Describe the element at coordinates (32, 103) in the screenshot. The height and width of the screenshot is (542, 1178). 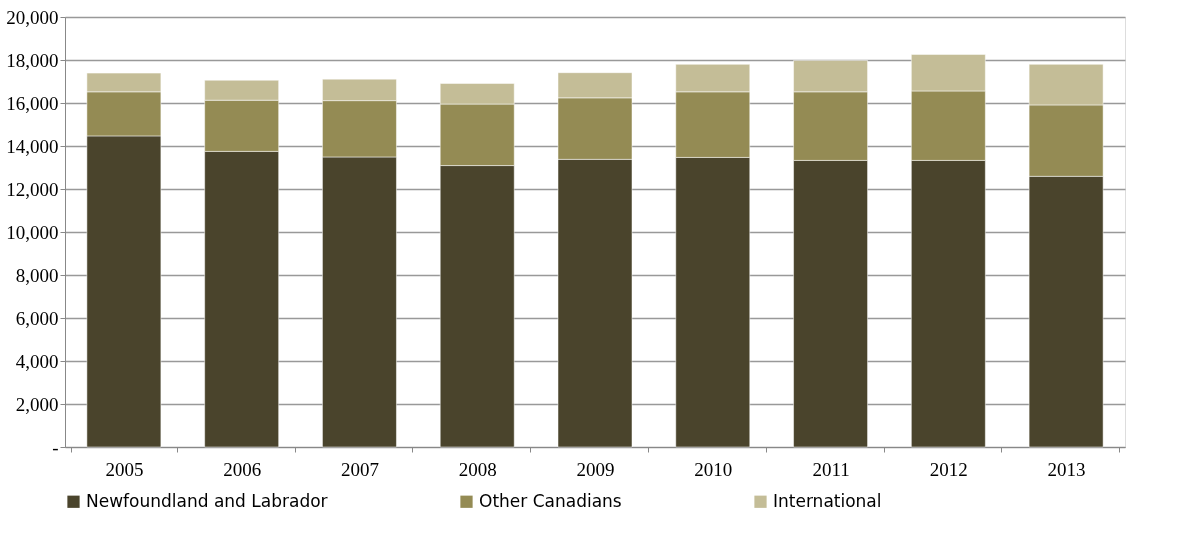
I see `y-tick-label: 16,000` at that location.